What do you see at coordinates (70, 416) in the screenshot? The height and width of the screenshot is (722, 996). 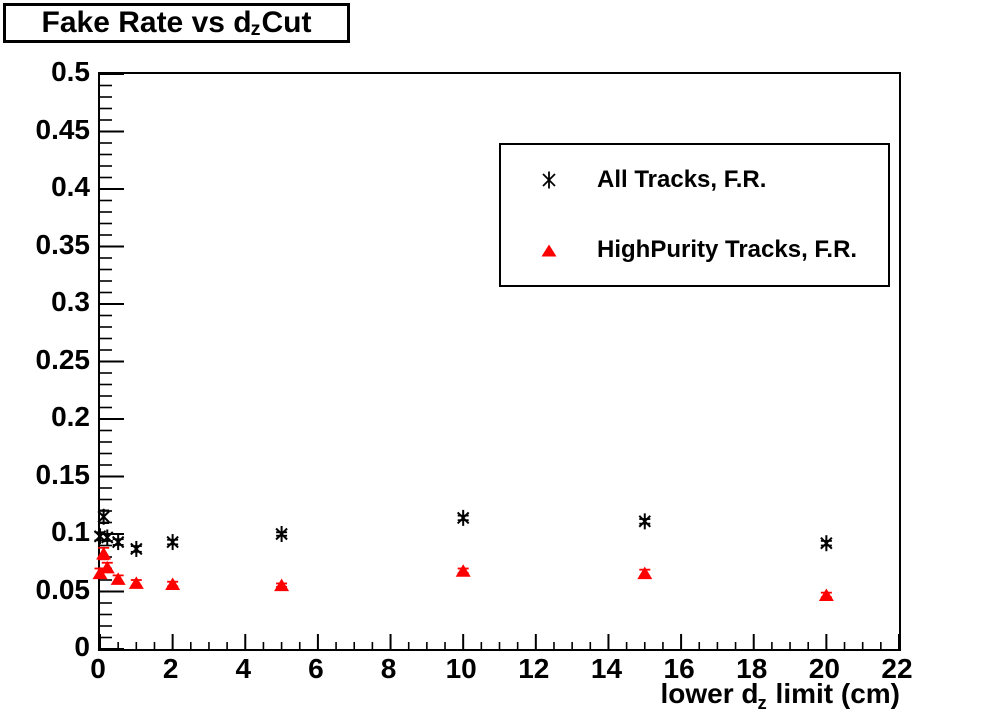 I see `y-tick-label: 0.2` at bounding box center [70, 416].